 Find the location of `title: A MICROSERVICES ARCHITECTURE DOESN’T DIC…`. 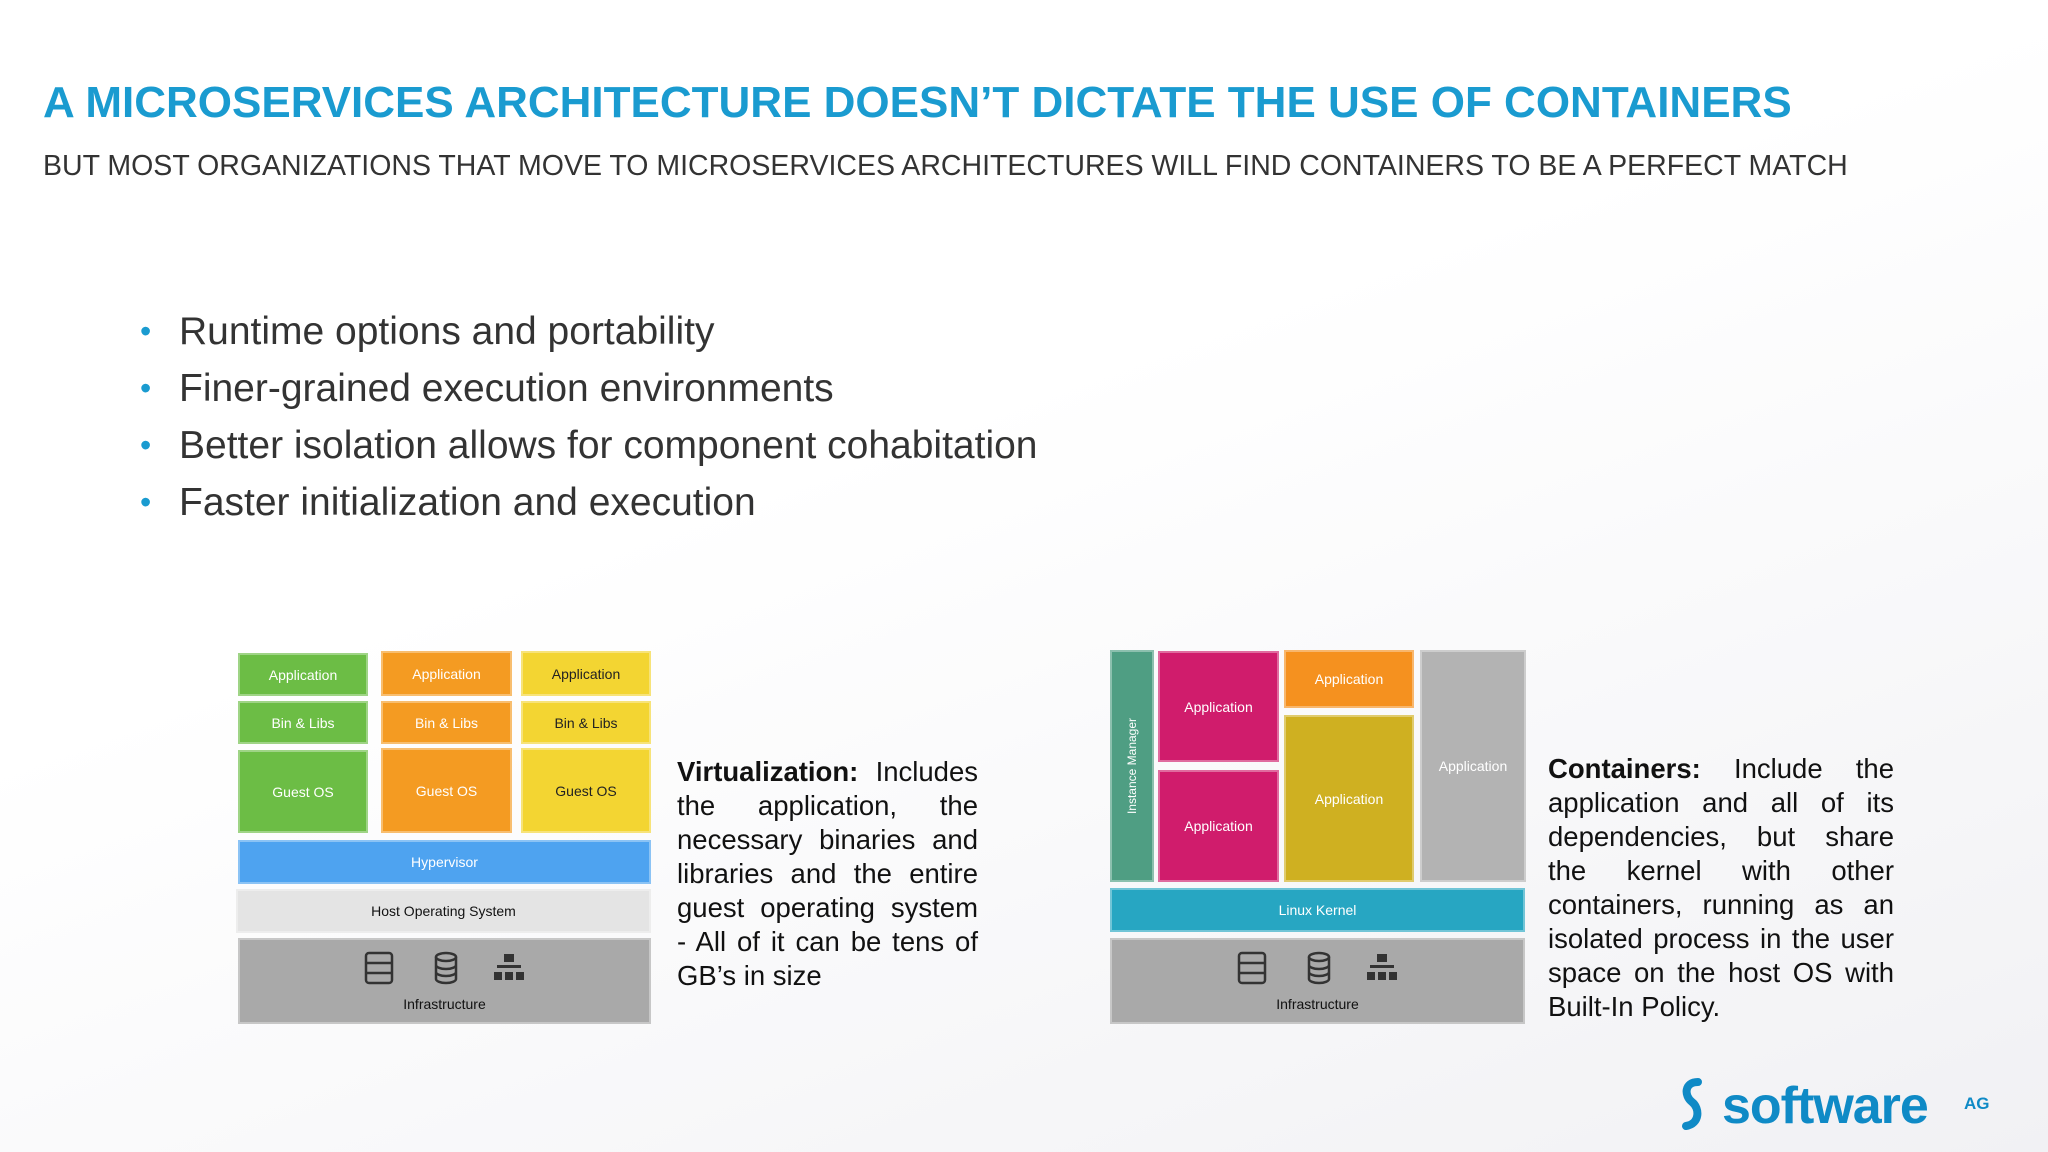

title: A MICROSERVICES ARCHITECTURE DOESN’T DIC… is located at coordinates (917, 102).